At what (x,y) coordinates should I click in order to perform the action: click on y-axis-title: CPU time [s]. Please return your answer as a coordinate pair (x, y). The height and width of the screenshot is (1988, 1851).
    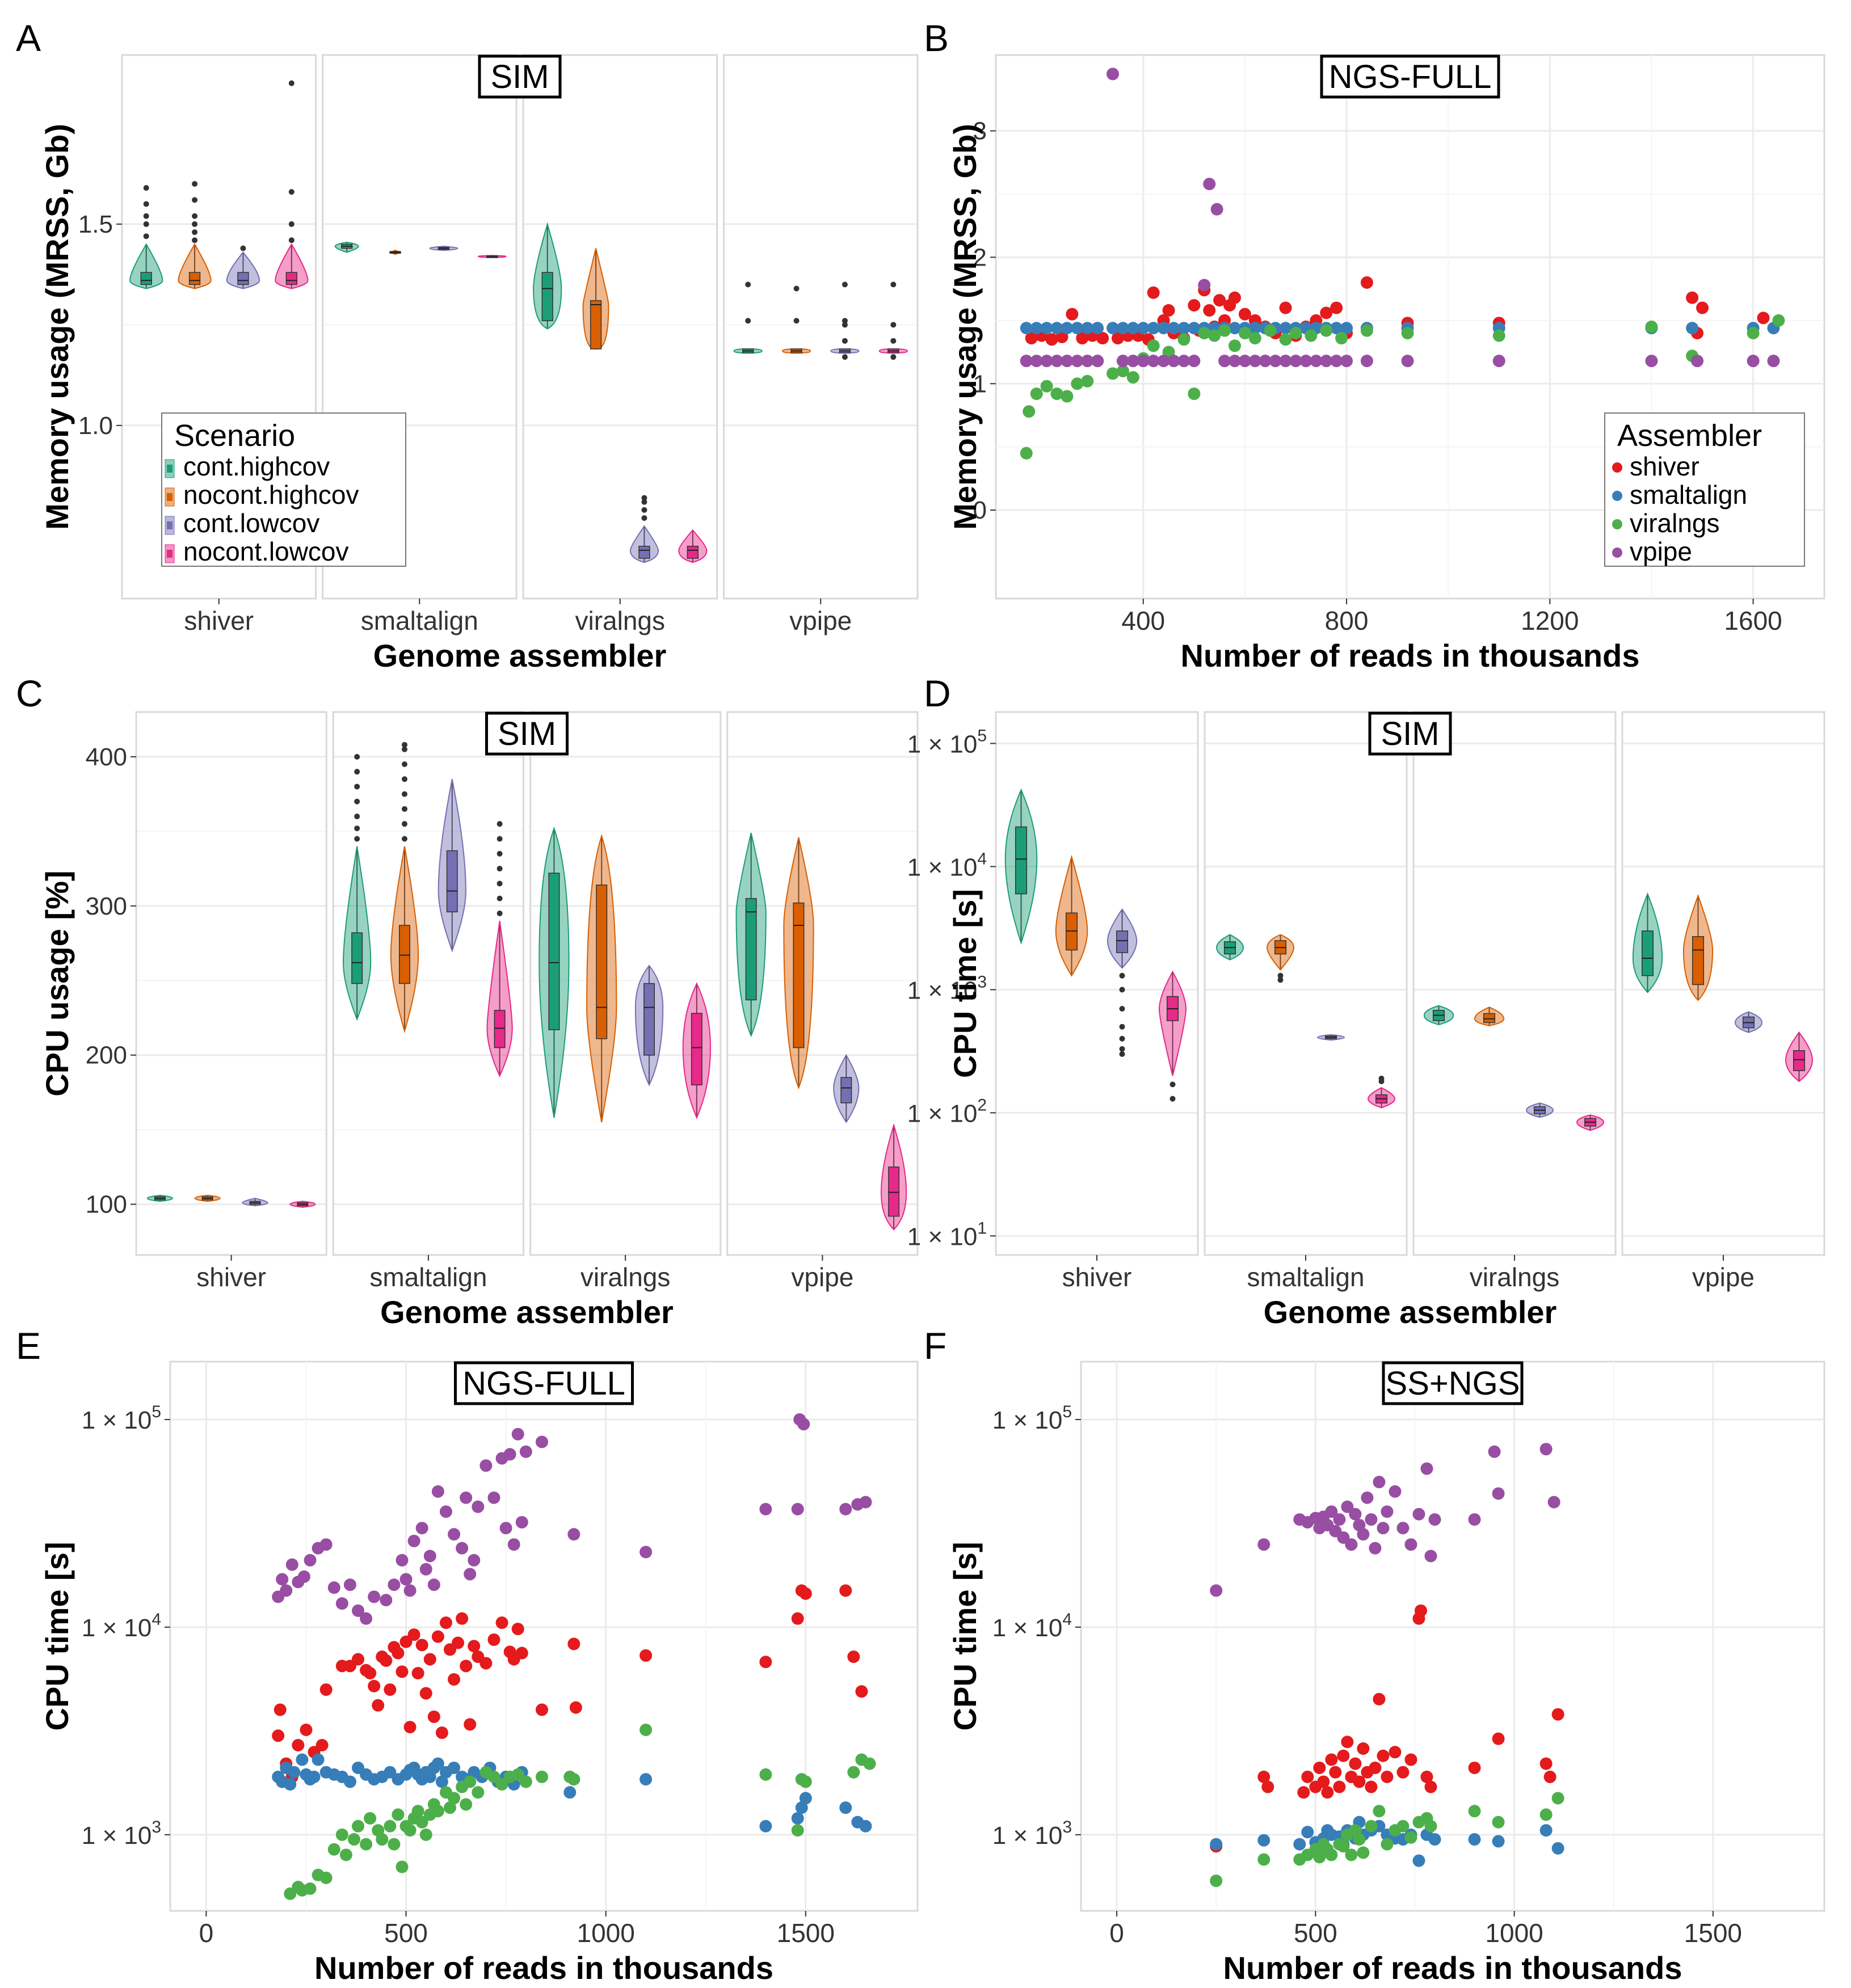
    Looking at the image, I should click on (57, 1636).